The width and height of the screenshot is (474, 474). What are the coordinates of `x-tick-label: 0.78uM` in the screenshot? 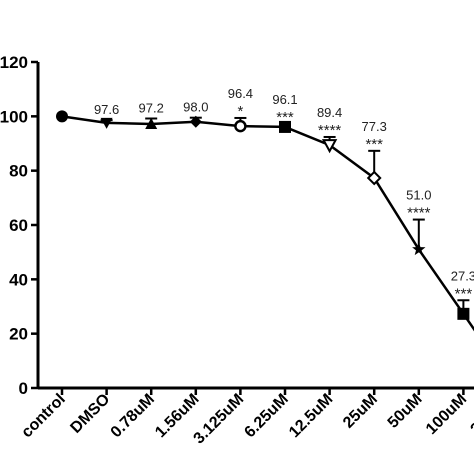 It's located at (133, 416).